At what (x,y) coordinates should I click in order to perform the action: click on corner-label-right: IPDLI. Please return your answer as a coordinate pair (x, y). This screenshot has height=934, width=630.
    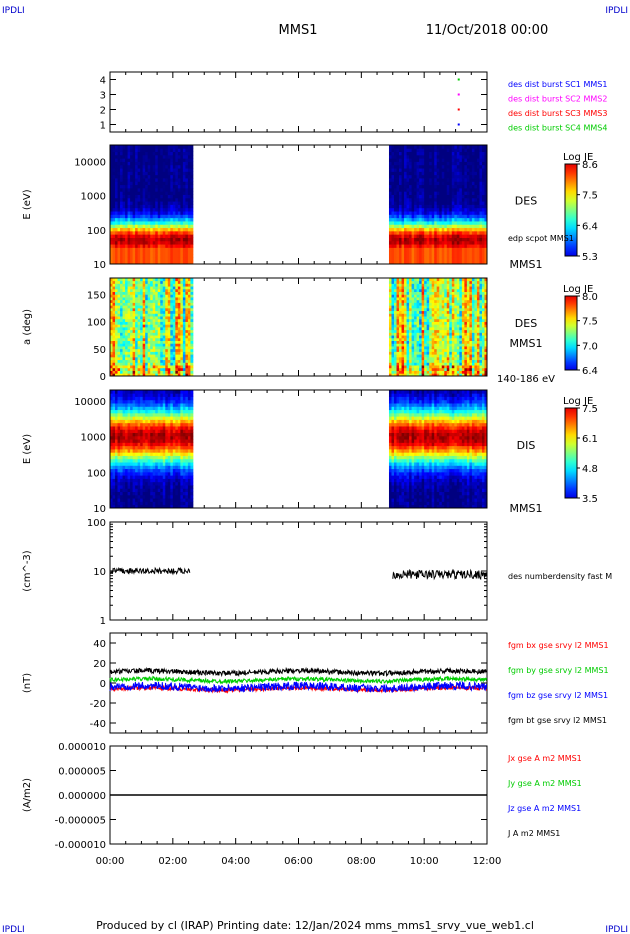
    Looking at the image, I should click on (616, 11).